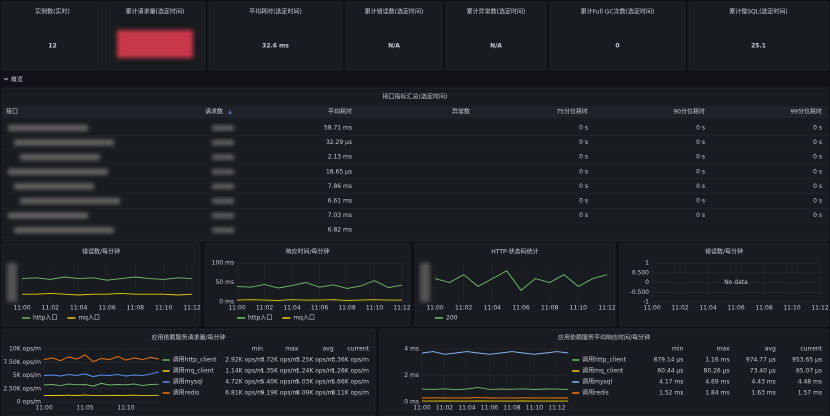 The image size is (830, 416). Describe the element at coordinates (764, 382) in the screenshot. I see `legend-stat: 4.43 ms` at that location.